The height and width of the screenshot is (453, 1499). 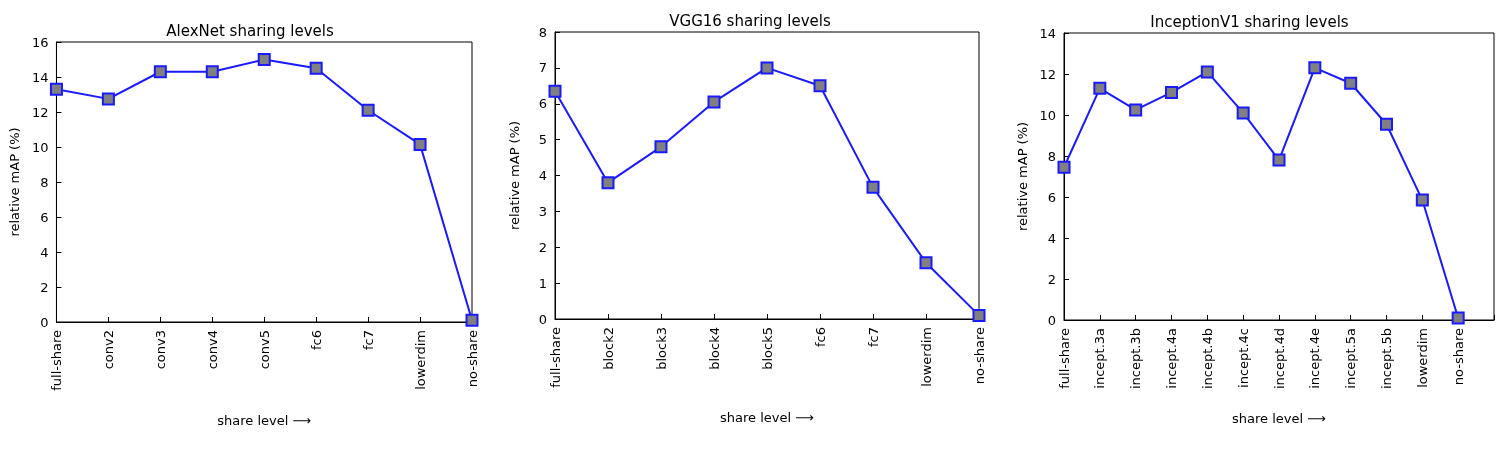 I want to click on x-tick-label: block5, so click(x=767, y=348).